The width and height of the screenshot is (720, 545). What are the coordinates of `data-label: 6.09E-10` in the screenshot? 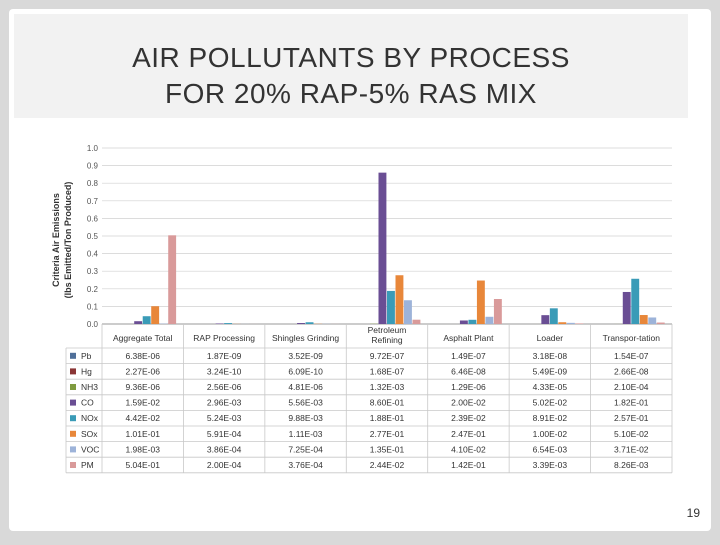 It's located at (305, 371).